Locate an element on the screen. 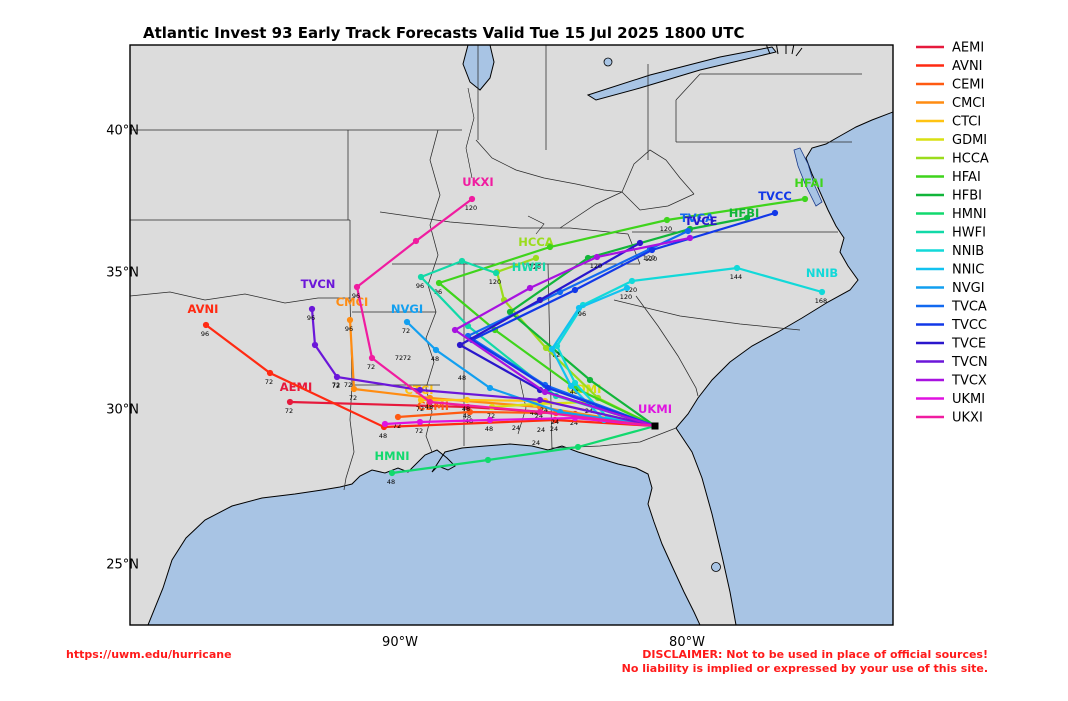  hour-label-AEMI: 72 is located at coordinates (289, 411).